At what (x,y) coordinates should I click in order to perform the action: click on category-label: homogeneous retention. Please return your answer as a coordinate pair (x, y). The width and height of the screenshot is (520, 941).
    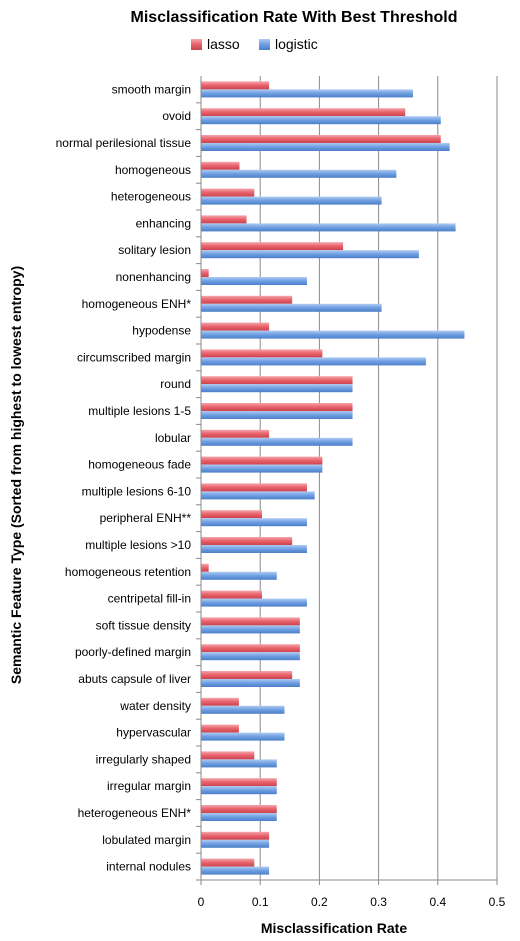
    Looking at the image, I should click on (128, 572).